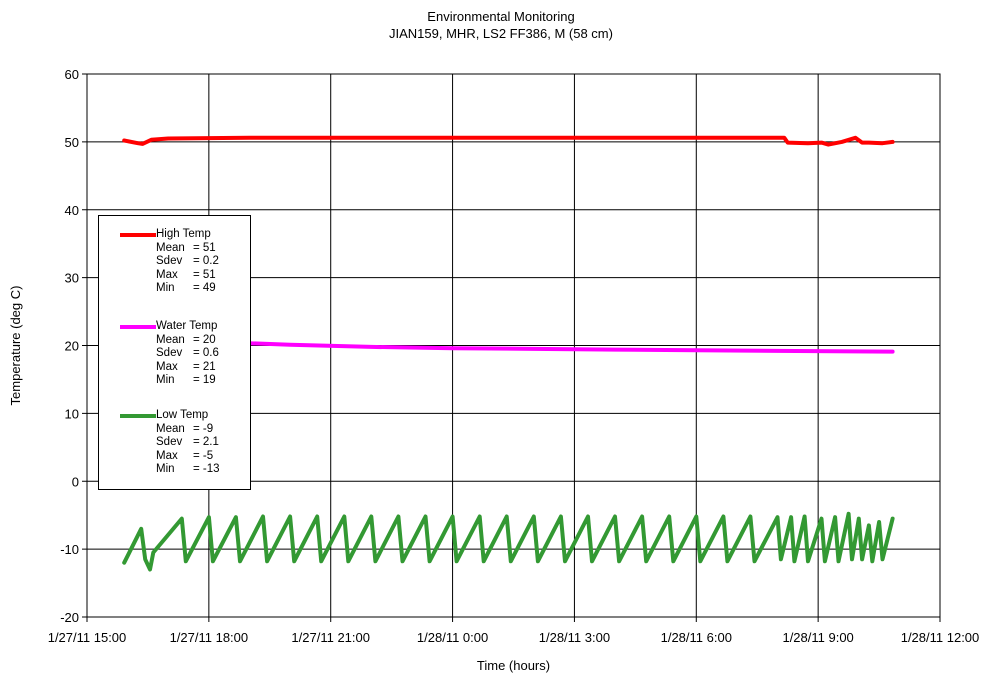 This screenshot has width=1002, height=679. What do you see at coordinates (187, 261) in the screenshot?
I see `legend-stat-sdev: Sdev = 0.2` at bounding box center [187, 261].